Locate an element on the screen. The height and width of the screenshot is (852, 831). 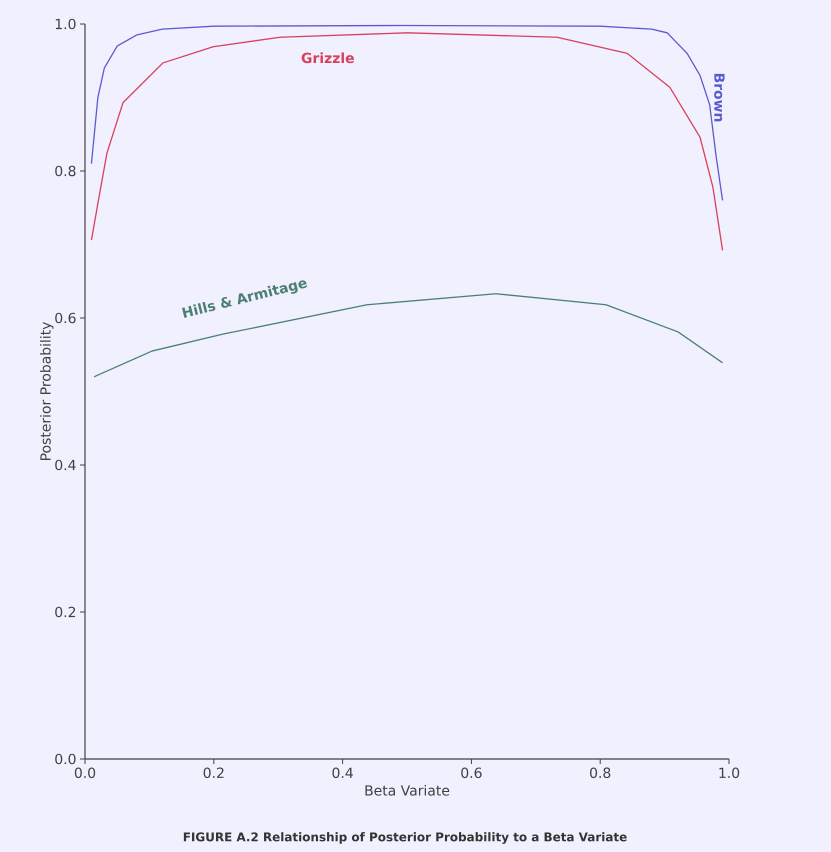
text: FIGURE A.2 Relationship of Posterior Probability to a Beta Variate is located at coordinates (405, 838).